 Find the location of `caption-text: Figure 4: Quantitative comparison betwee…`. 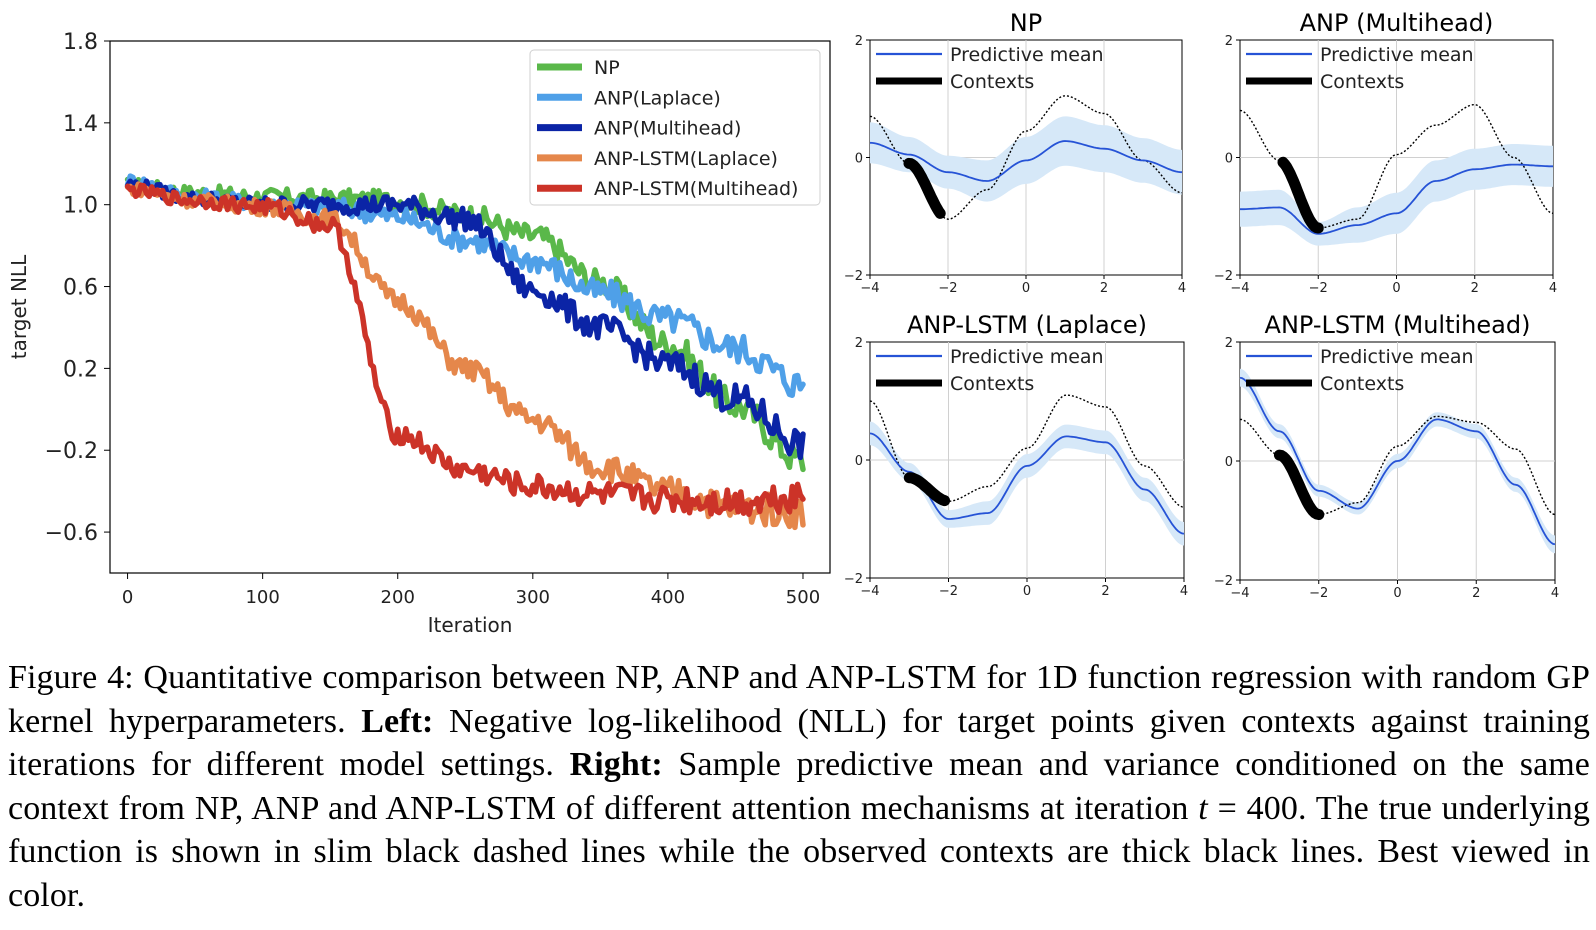

caption-text: Figure 4: Quantitative comparison betwee… is located at coordinates (799, 699).